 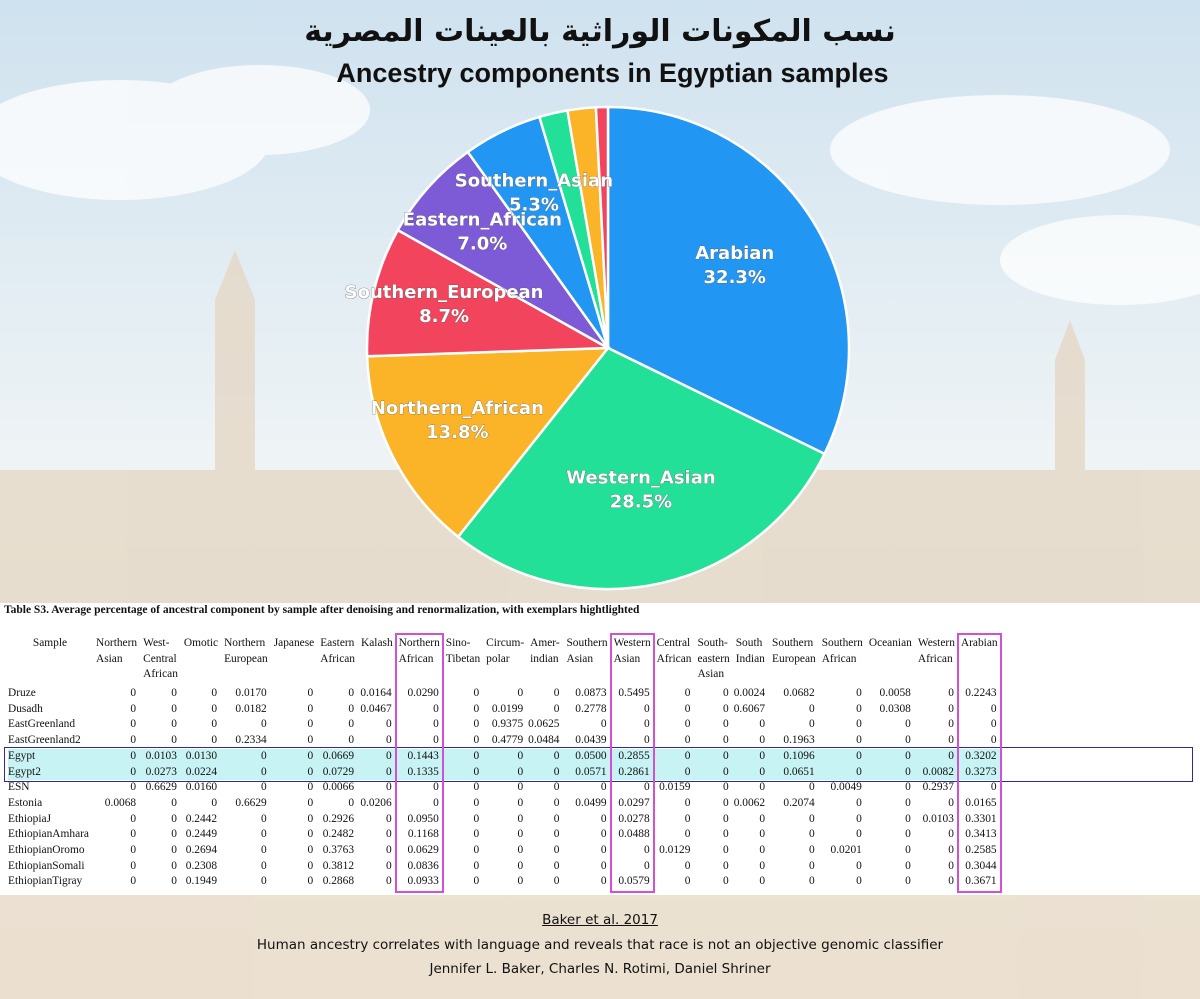 I want to click on column-header-omotic: Omotic, so click(x=201, y=643).